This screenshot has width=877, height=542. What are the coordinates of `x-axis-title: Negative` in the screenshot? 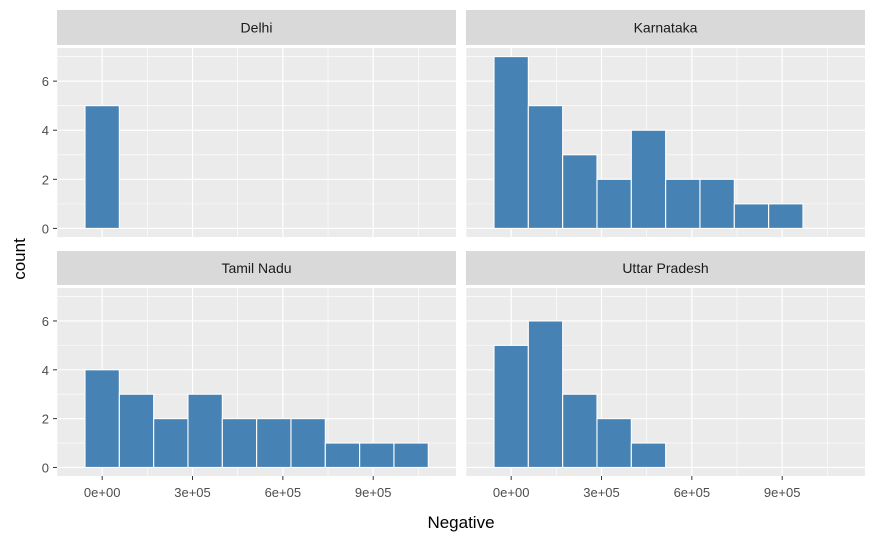 It's located at (460, 522).